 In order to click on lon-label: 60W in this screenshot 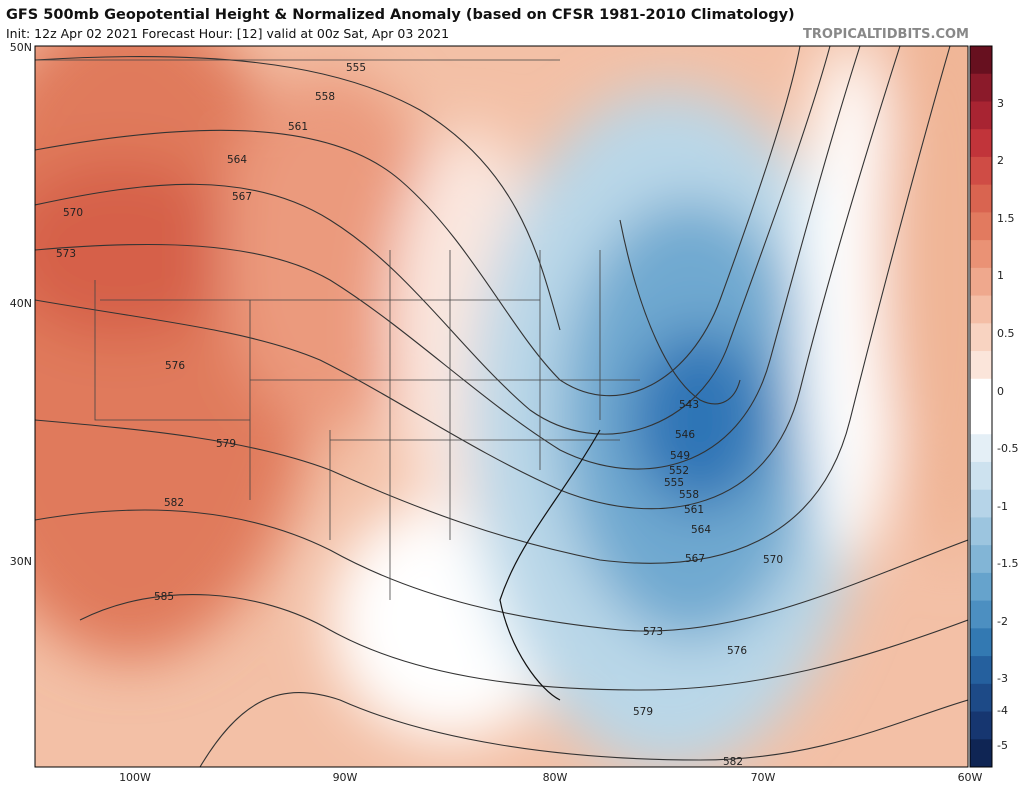, I will do `click(970, 777)`.